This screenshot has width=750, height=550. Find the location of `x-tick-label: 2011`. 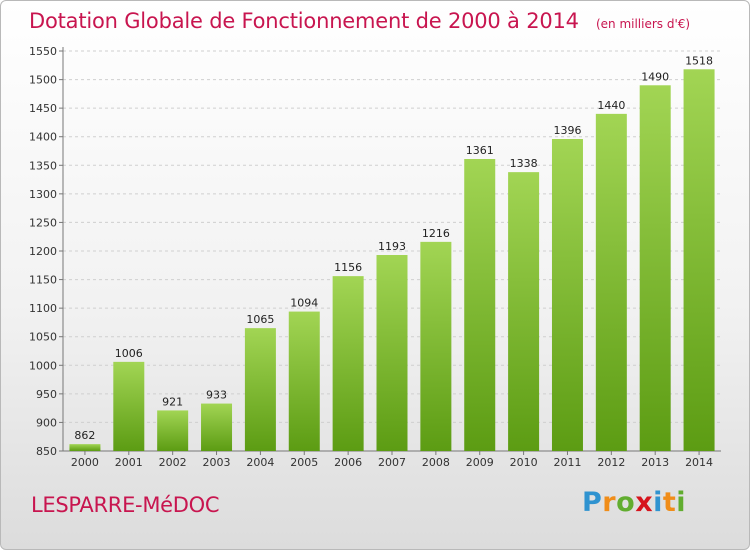

x-tick-label: 2011 is located at coordinates (567, 462).